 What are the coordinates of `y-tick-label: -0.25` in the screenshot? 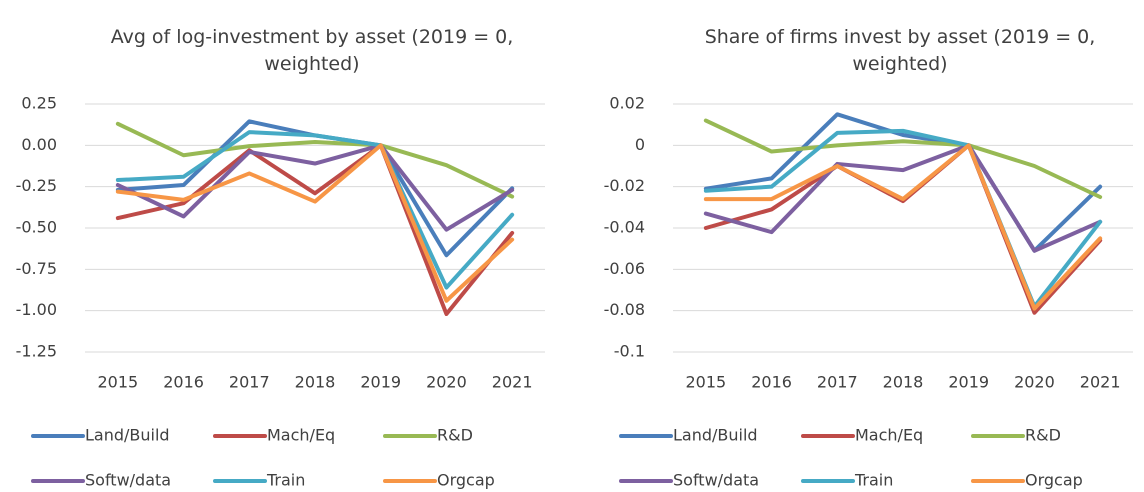 It's located at (36, 185).